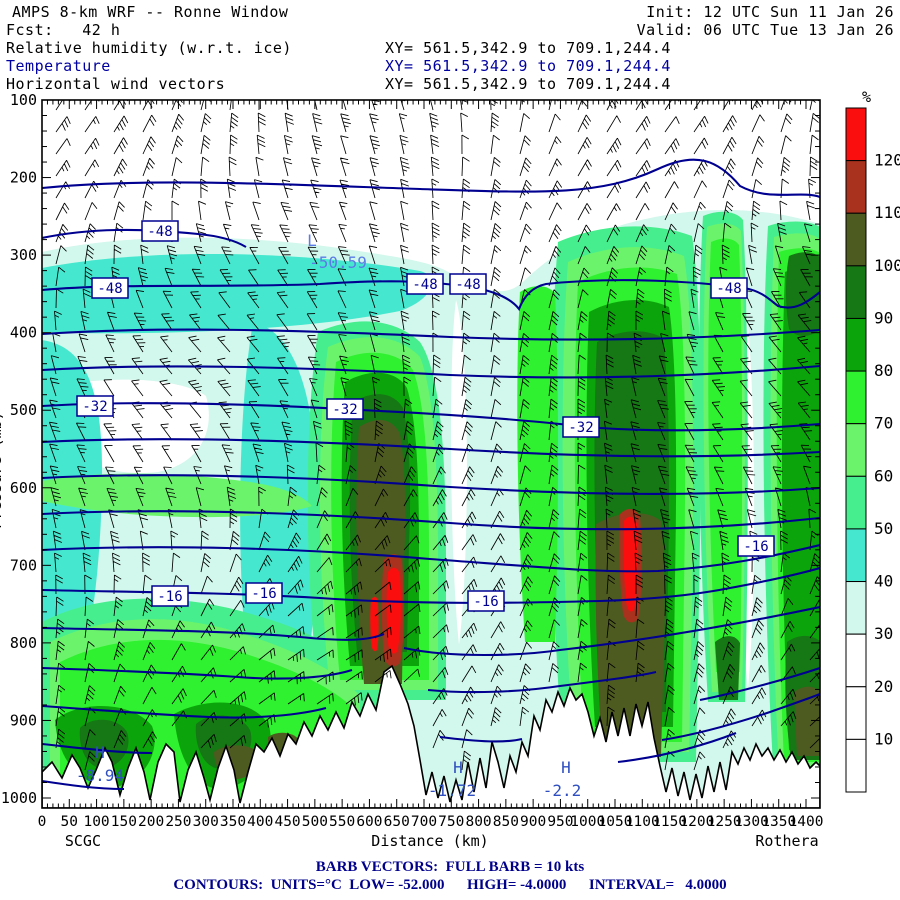  I want to click on colorbar-tick-label: 10, so click(883, 738).